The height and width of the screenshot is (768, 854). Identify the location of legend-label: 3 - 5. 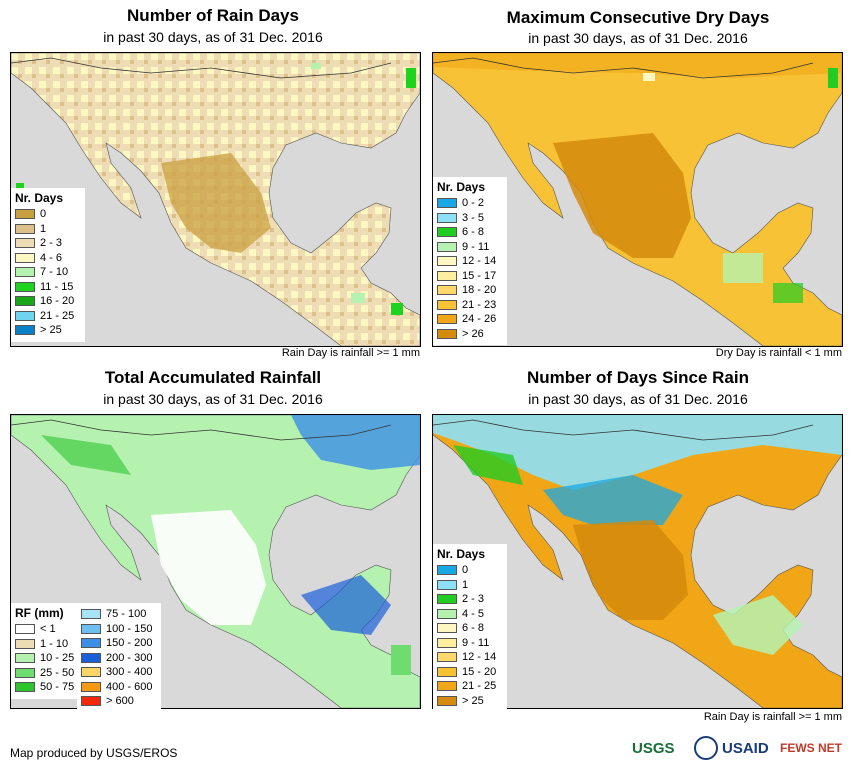
(473, 217).